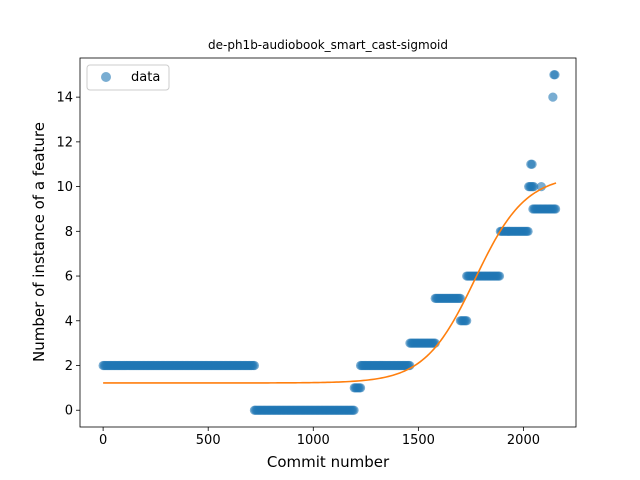 The height and width of the screenshot is (480, 640). Describe the element at coordinates (313, 440) in the screenshot. I see `x-tick-label: 1000` at that location.